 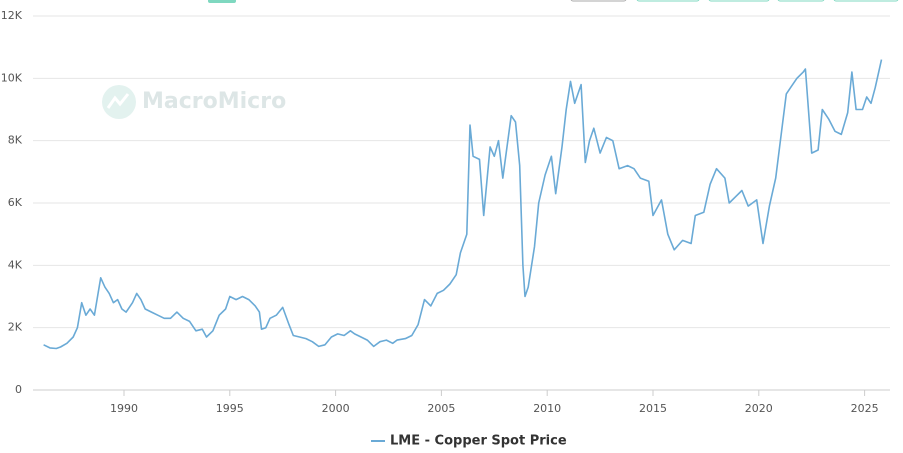 I want to click on x-tick-label: 2000, so click(x=336, y=408).